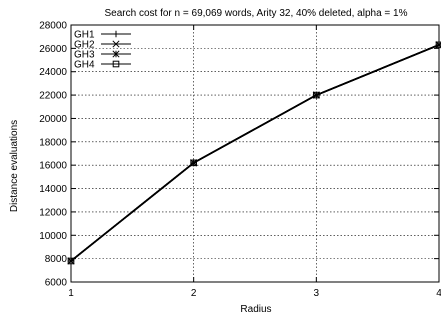 This screenshot has width=441, height=320. Describe the element at coordinates (53, 166) in the screenshot. I see `y-tick-label: 16000` at that location.